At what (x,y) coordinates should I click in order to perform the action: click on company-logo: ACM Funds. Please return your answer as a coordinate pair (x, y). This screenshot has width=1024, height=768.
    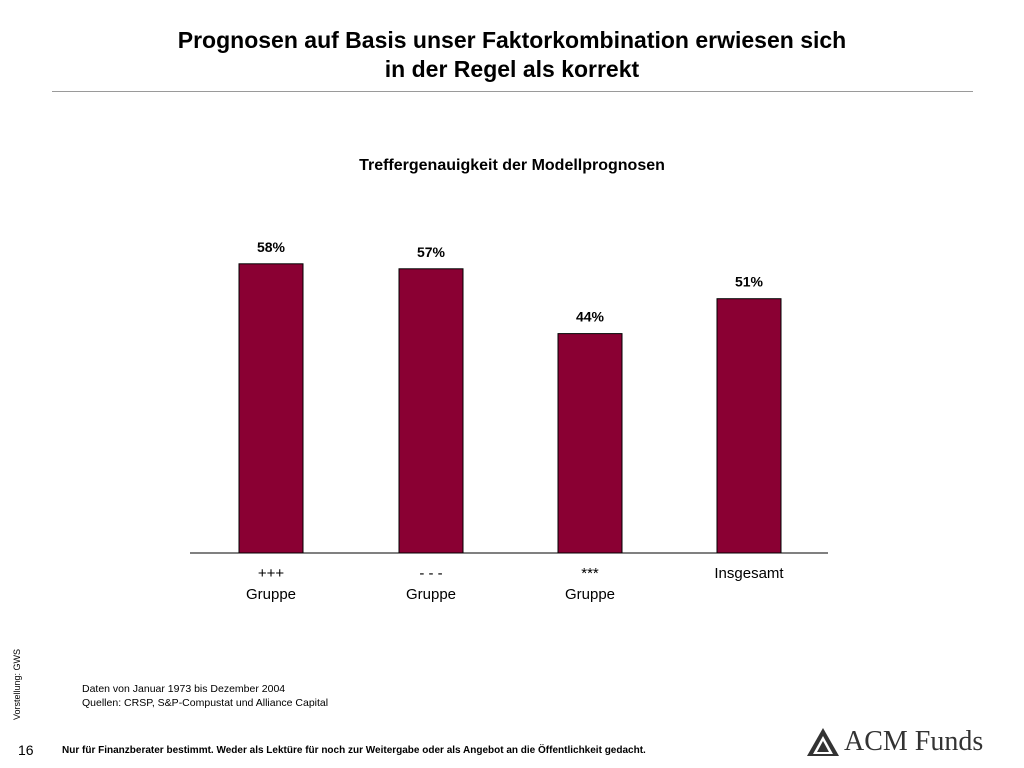
    Looking at the image, I should click on (894, 742).